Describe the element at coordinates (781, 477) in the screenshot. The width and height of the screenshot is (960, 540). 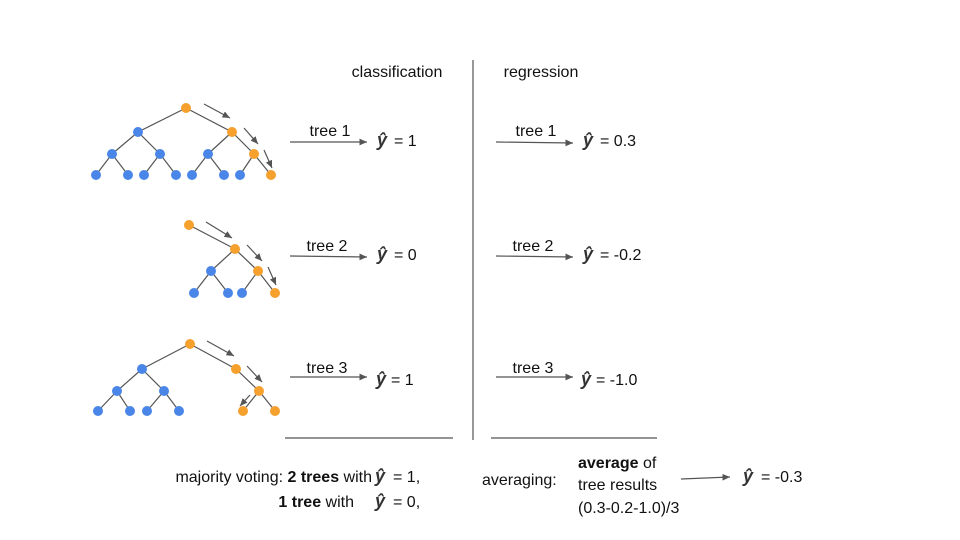
I see `final-value: = -0.3` at that location.